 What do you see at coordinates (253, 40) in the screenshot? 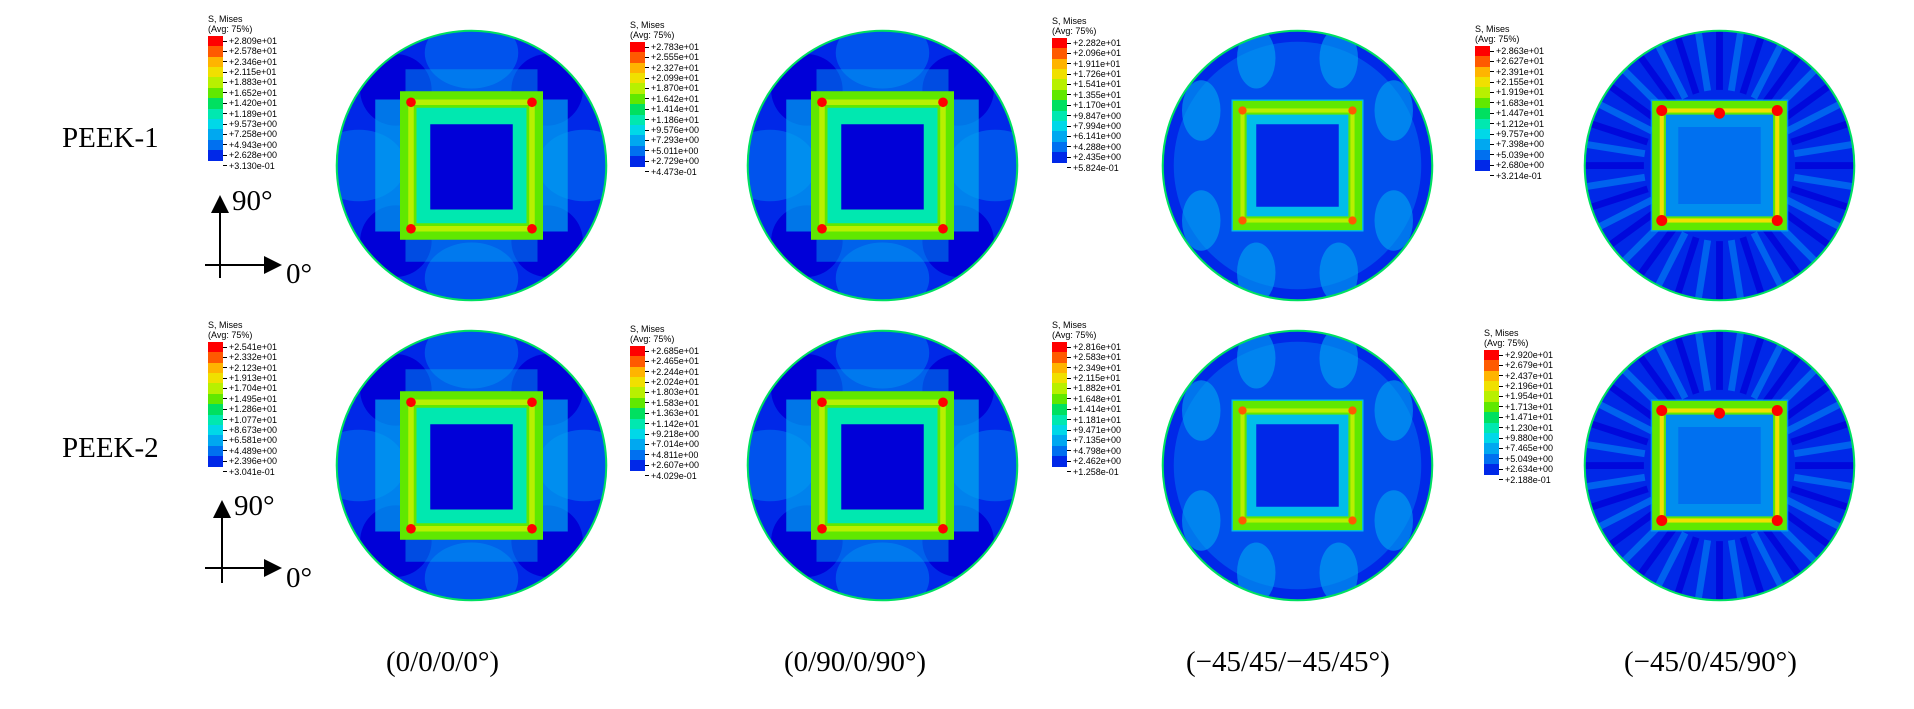
I see `legend-value: +2.809e+01` at bounding box center [253, 40].